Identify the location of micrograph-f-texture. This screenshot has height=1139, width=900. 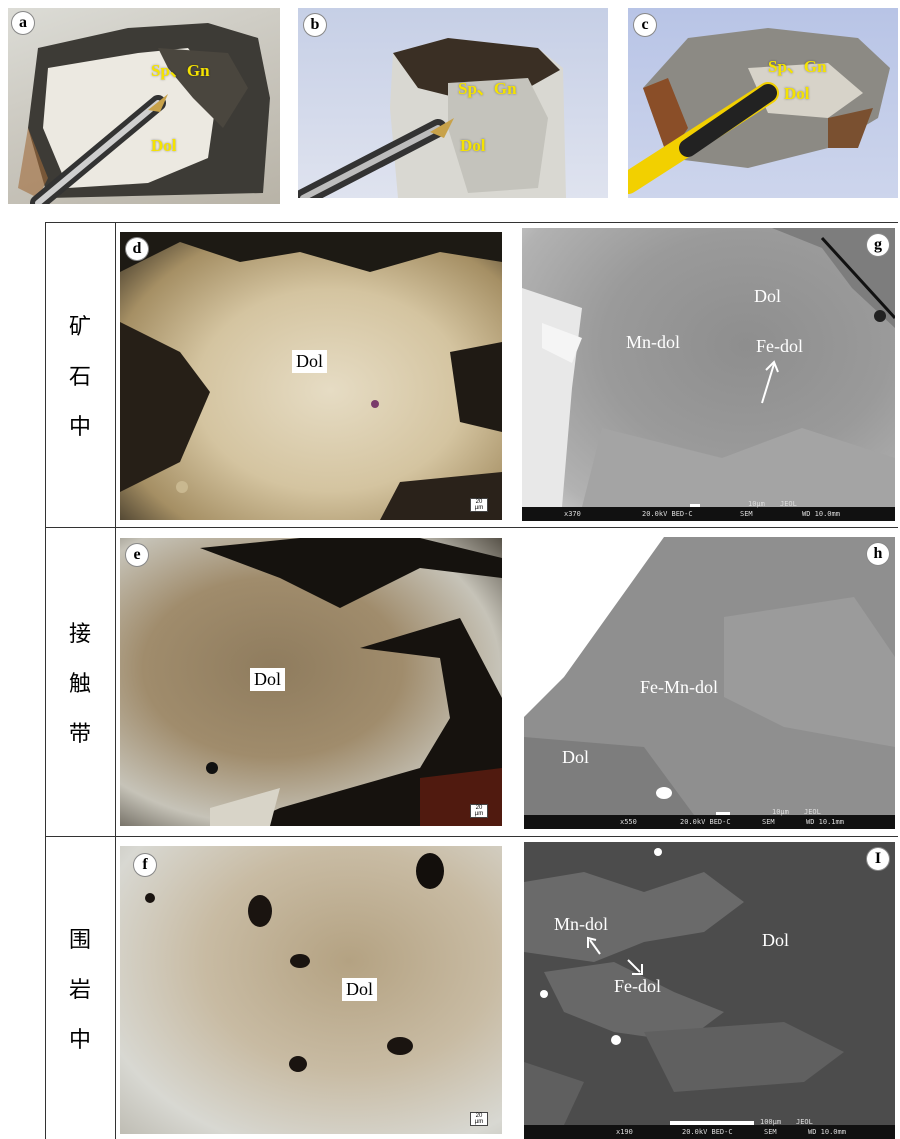
(294, 962).